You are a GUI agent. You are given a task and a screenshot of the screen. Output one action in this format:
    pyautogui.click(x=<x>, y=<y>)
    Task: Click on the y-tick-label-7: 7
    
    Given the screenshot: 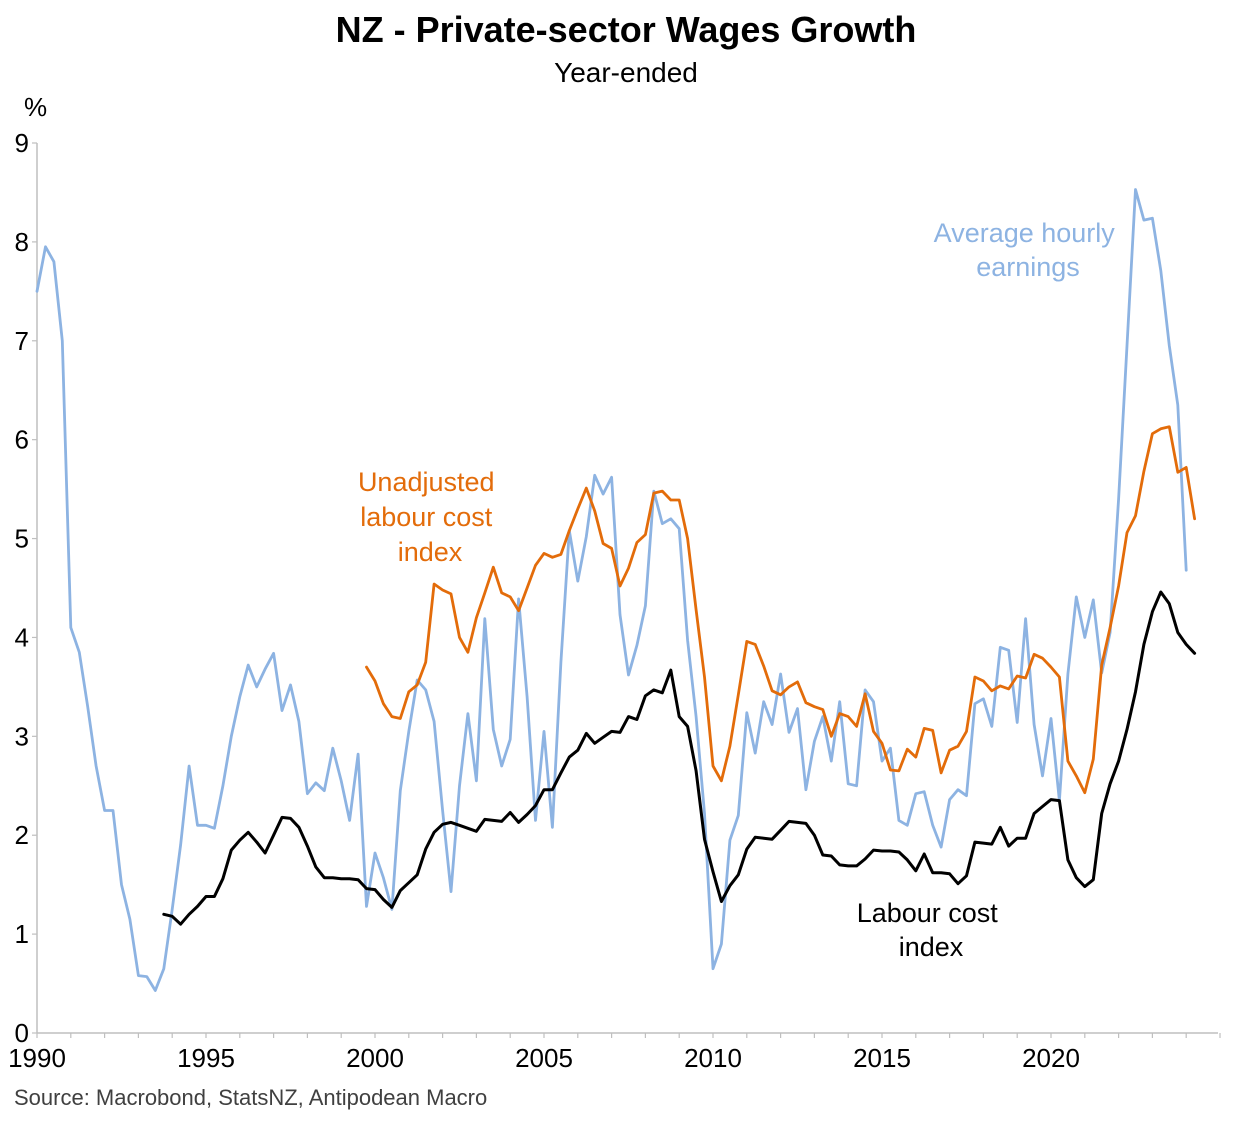 What is the action you would take?
    pyautogui.click(x=22, y=341)
    